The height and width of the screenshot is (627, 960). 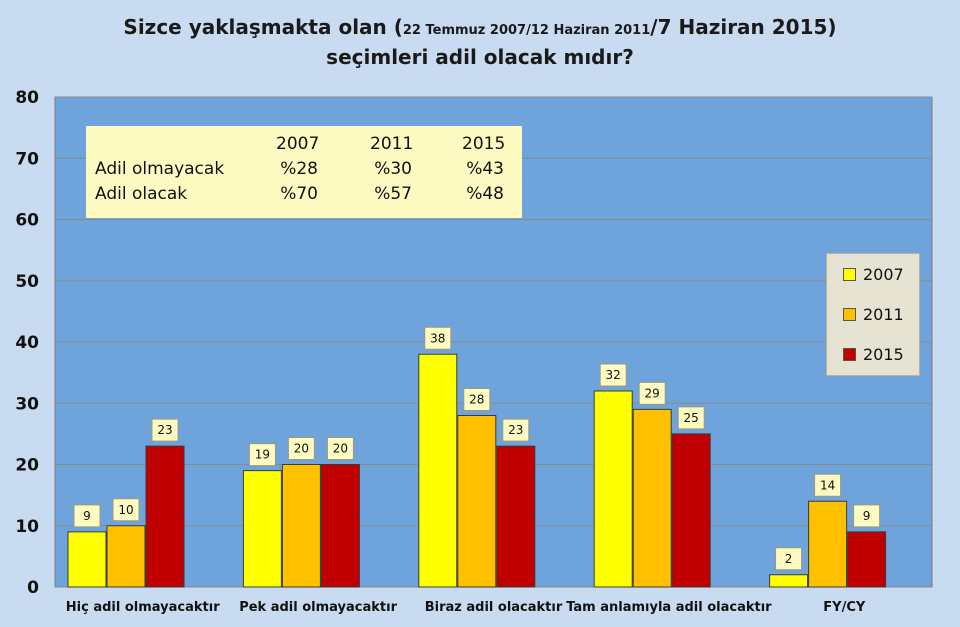 I want to click on summary-cell: %28, so click(x=299, y=169).